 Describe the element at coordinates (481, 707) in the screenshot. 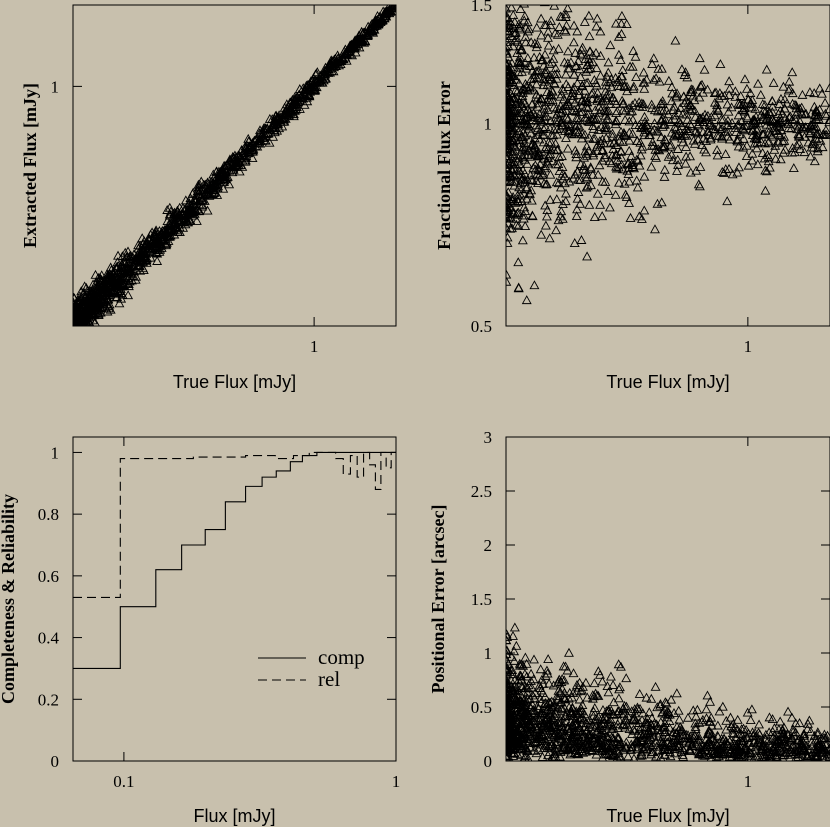

I see `y-tick-label: 0.5` at that location.